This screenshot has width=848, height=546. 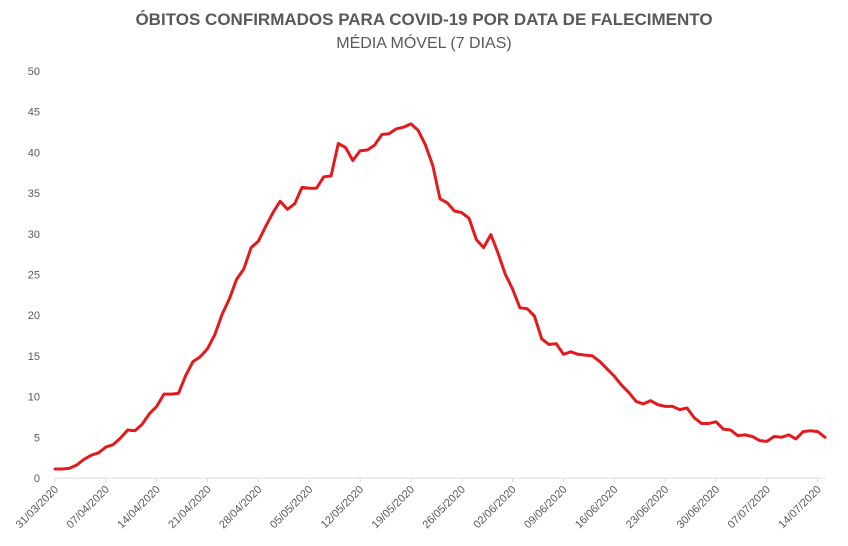 What do you see at coordinates (34, 316) in the screenshot?
I see `y-tick-label: 20` at bounding box center [34, 316].